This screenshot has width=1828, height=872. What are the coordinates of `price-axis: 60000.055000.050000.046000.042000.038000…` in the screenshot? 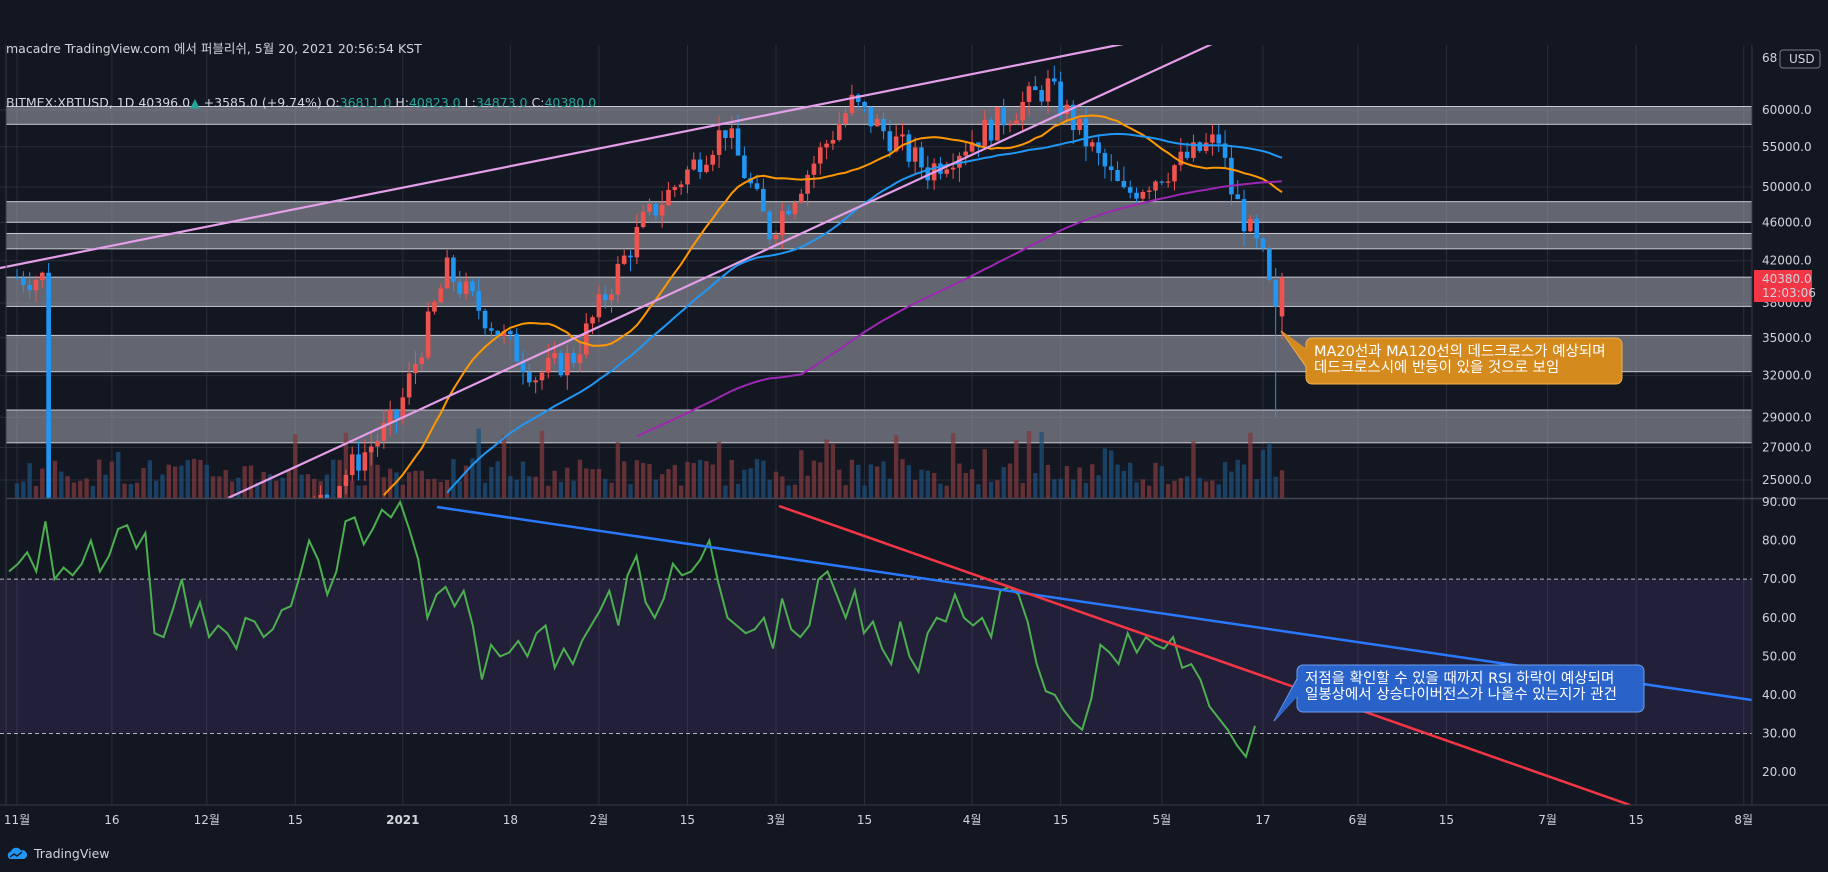 It's located at (1787, 414).